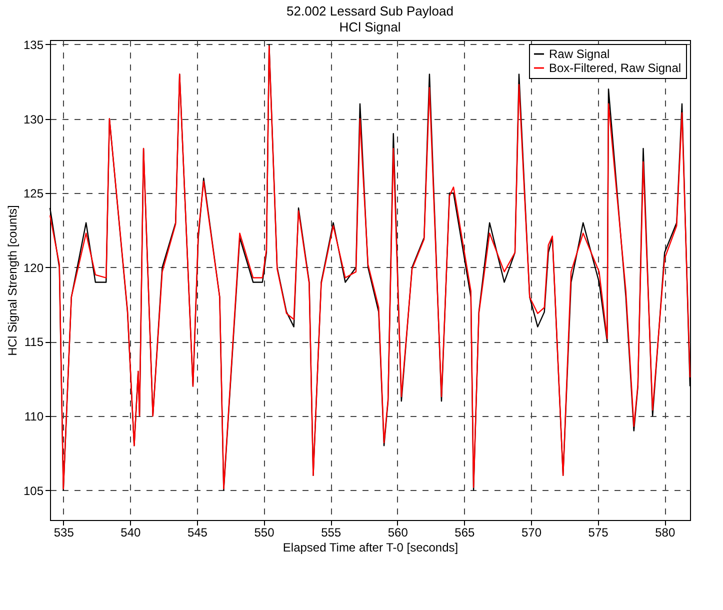  Describe the element at coordinates (331, 533) in the screenshot. I see `x-tick-label: 555` at that location.